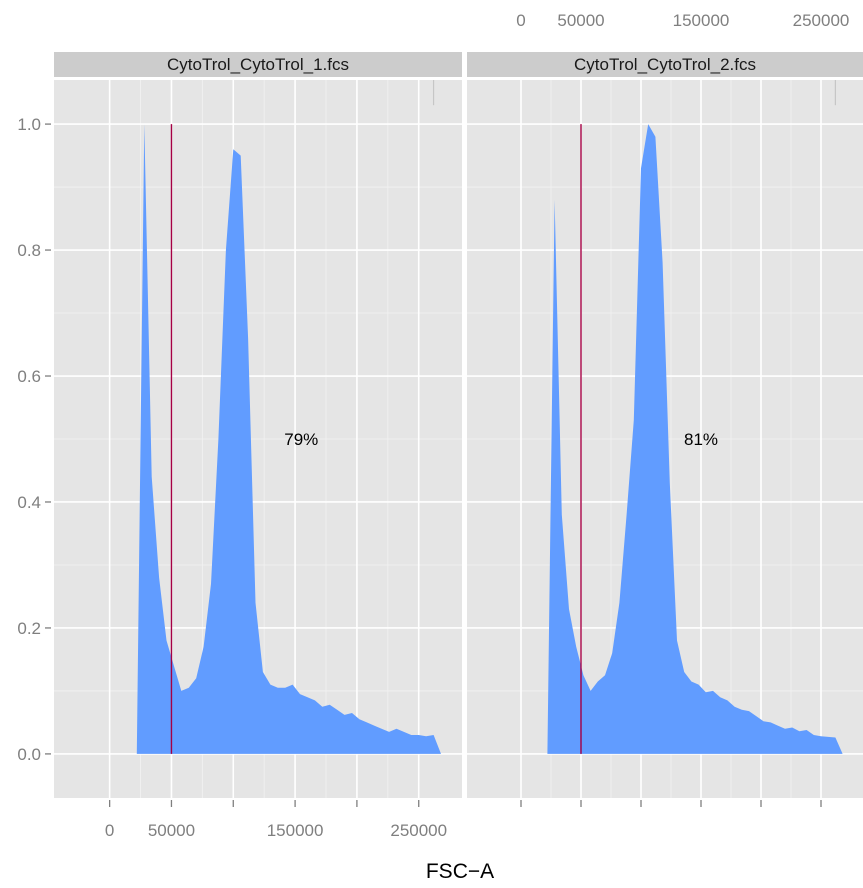 This screenshot has width=863, height=888. I want to click on x-tick-label-bottom: 50000, so click(171, 830).